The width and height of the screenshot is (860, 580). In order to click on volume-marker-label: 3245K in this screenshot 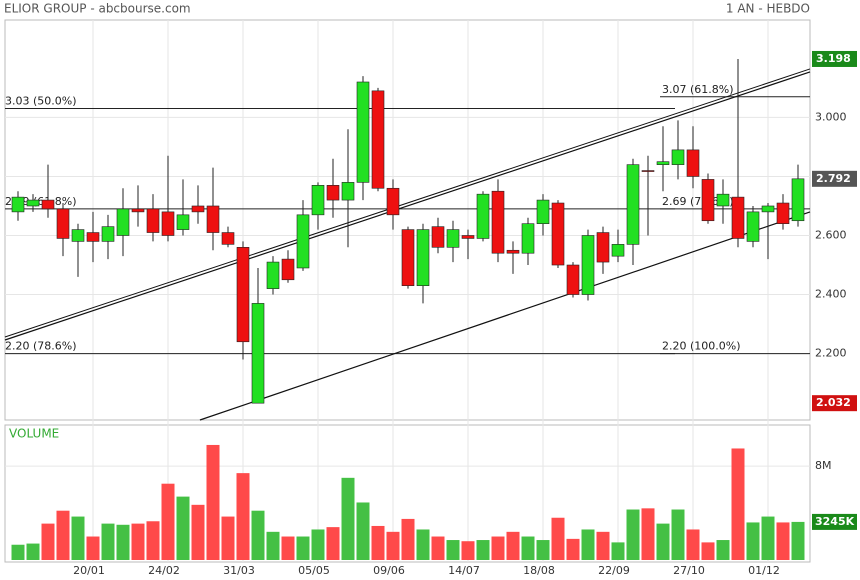, I will do `click(835, 521)`.